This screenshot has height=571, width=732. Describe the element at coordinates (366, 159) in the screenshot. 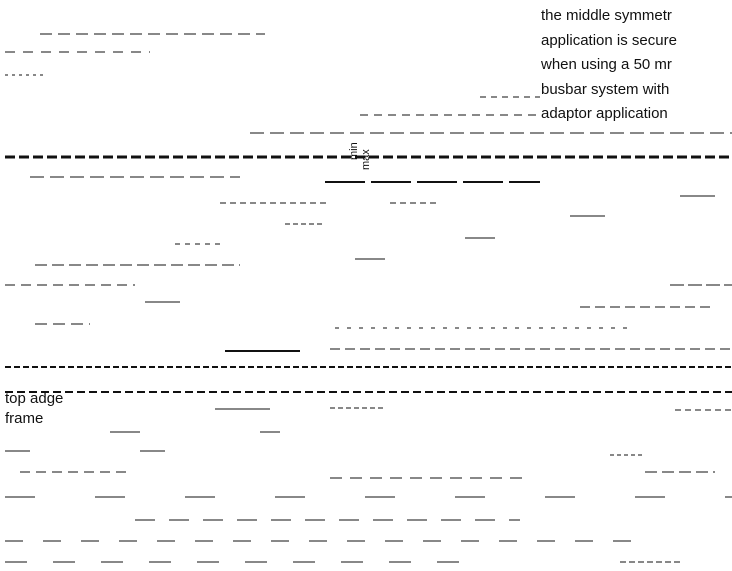

I see `dimension-max: max` at that location.